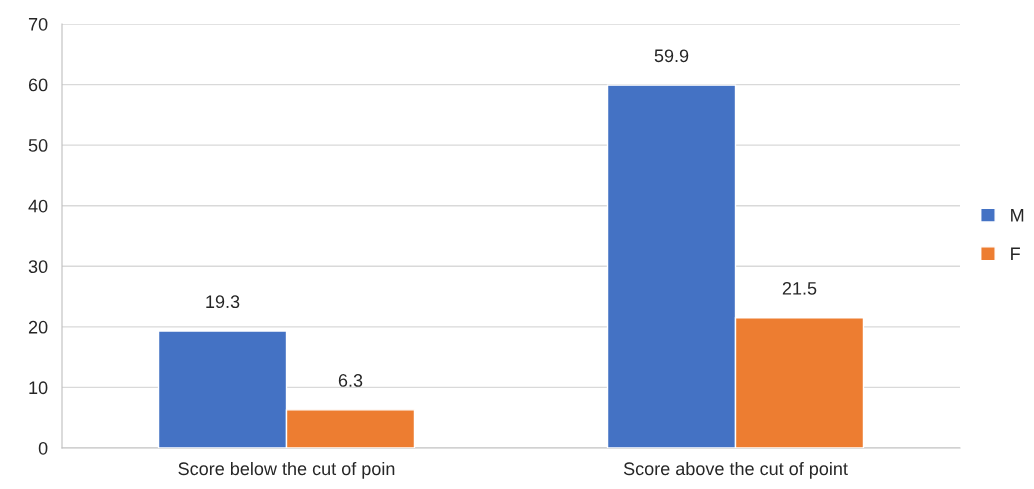  I want to click on y-tick-label: 40, so click(38, 206).